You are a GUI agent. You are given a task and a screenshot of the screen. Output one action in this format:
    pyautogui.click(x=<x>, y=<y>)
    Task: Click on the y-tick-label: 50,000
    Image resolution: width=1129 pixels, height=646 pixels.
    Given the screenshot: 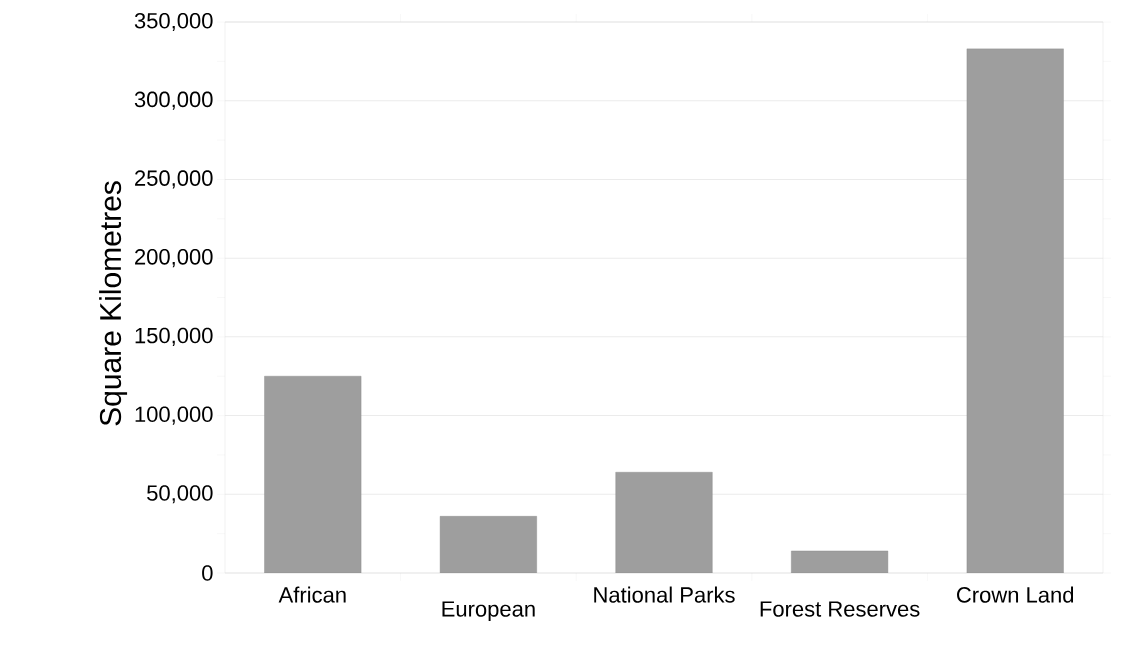 What is the action you would take?
    pyautogui.click(x=180, y=494)
    